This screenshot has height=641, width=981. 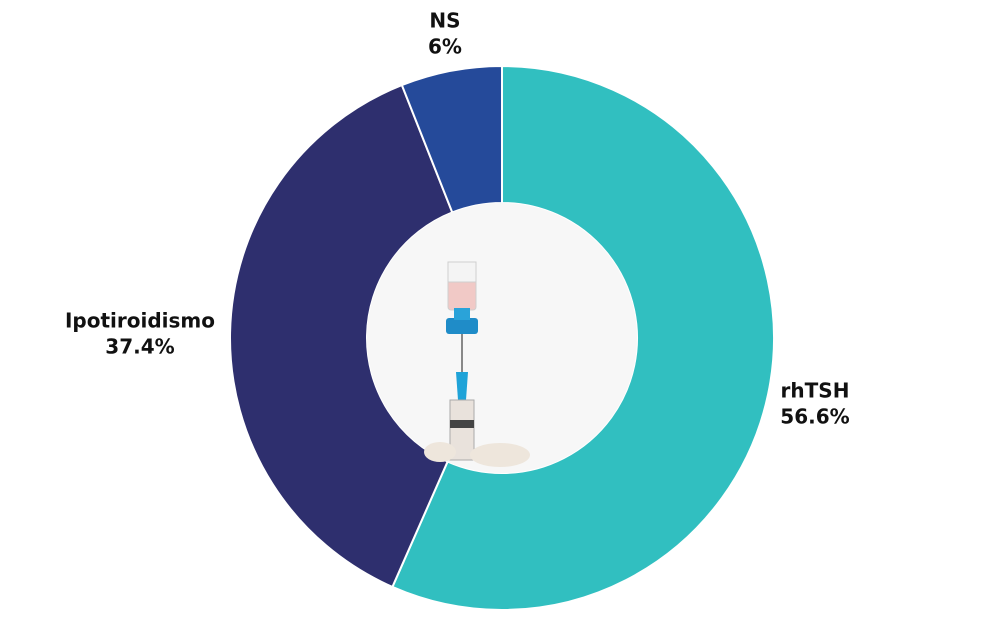 What do you see at coordinates (445, 47) in the screenshot?
I see `slice-value: 6%` at bounding box center [445, 47].